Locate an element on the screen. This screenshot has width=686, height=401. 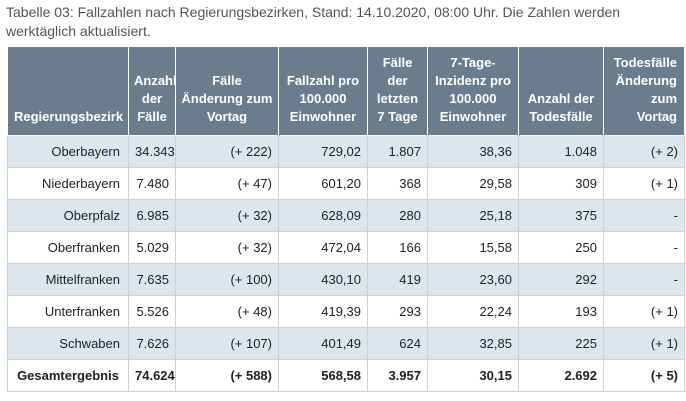
death-count-cell: 250 is located at coordinates (561, 247).